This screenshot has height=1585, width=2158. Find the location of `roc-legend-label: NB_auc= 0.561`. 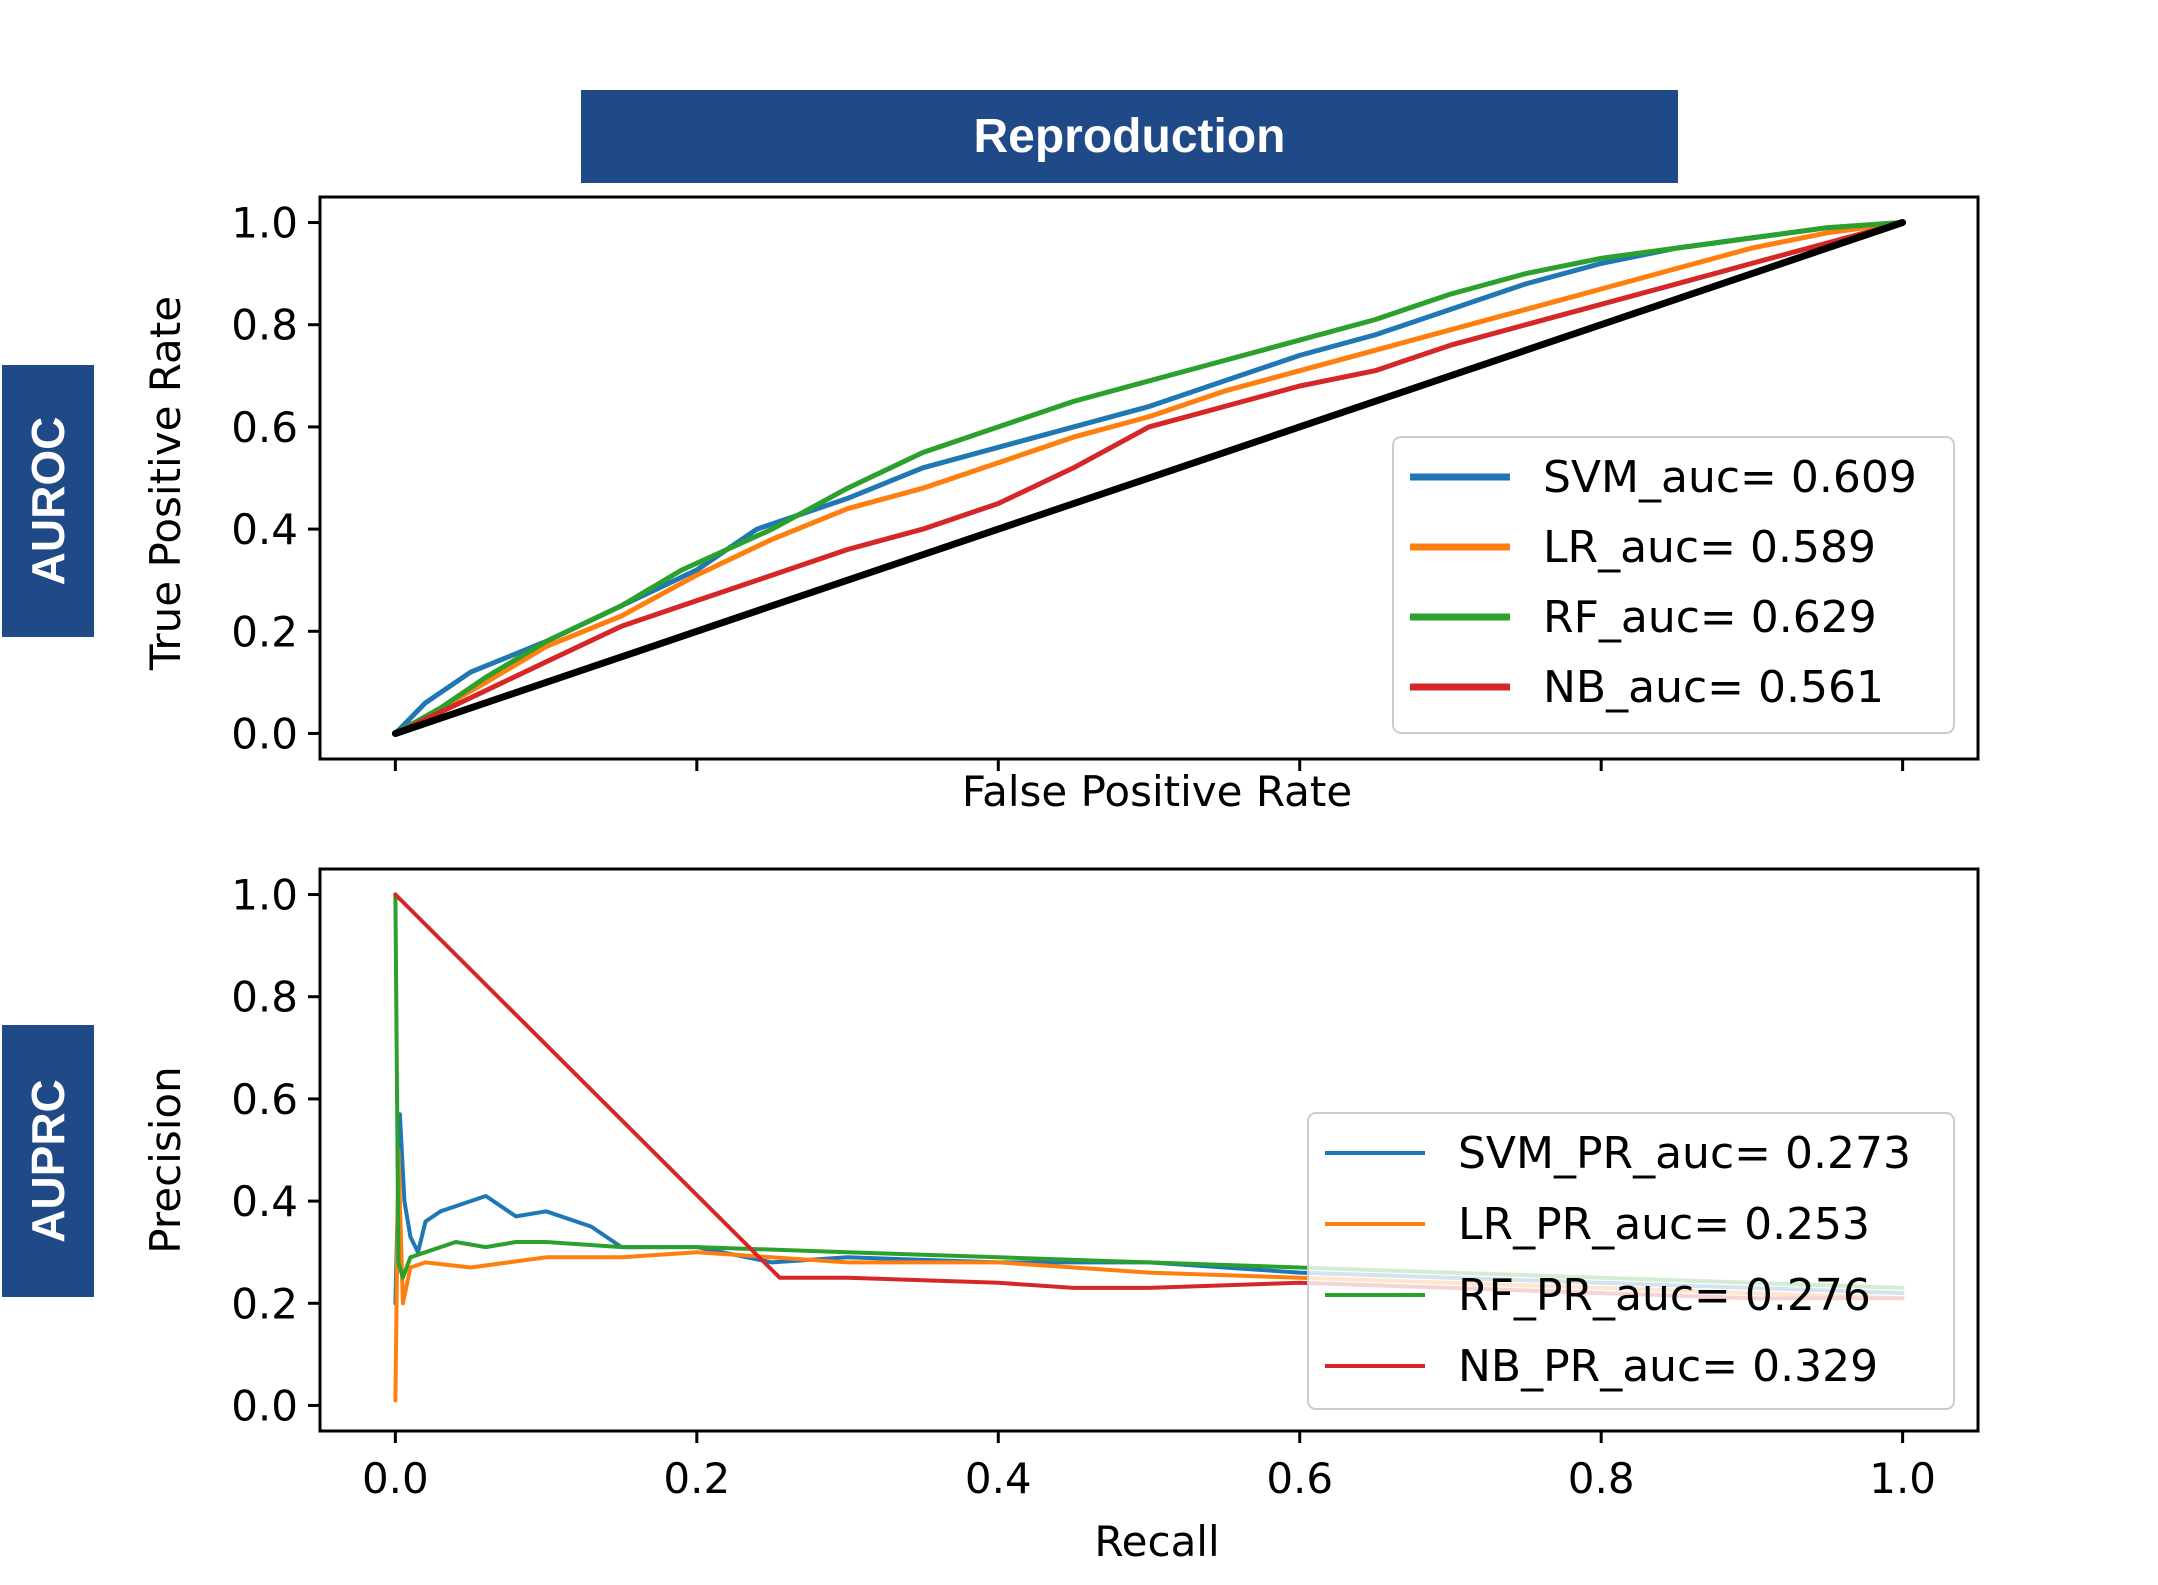

roc-legend-label: NB_auc= 0.561 is located at coordinates (1713, 687).